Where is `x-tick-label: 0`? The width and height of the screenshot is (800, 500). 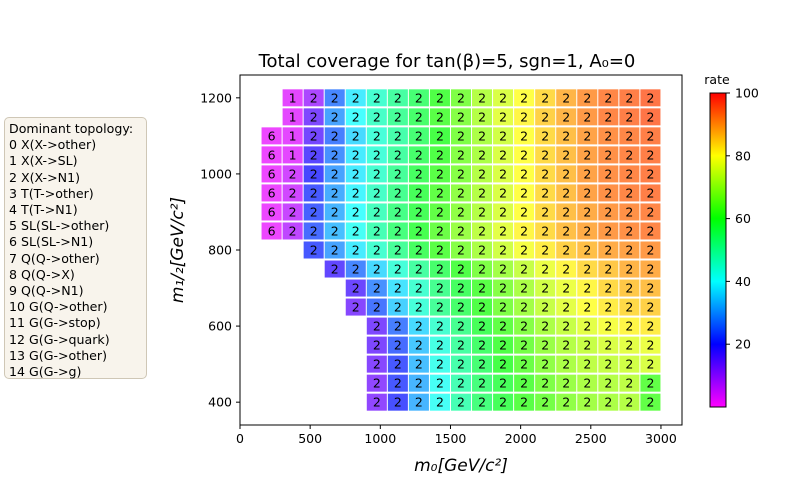
x-tick-label: 0 is located at coordinates (240, 438).